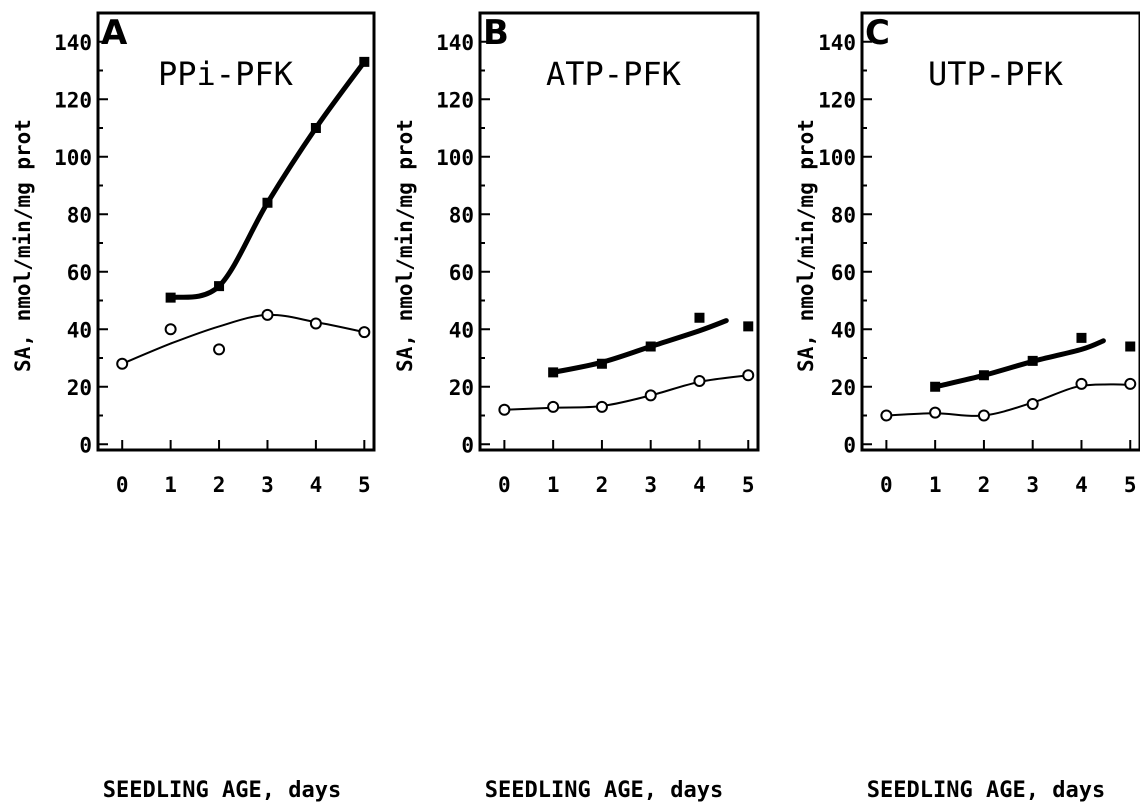 The width and height of the screenshot is (1140, 807). Describe the element at coordinates (614, 74) in the screenshot. I see `chart-title: ATP-PFK` at that location.